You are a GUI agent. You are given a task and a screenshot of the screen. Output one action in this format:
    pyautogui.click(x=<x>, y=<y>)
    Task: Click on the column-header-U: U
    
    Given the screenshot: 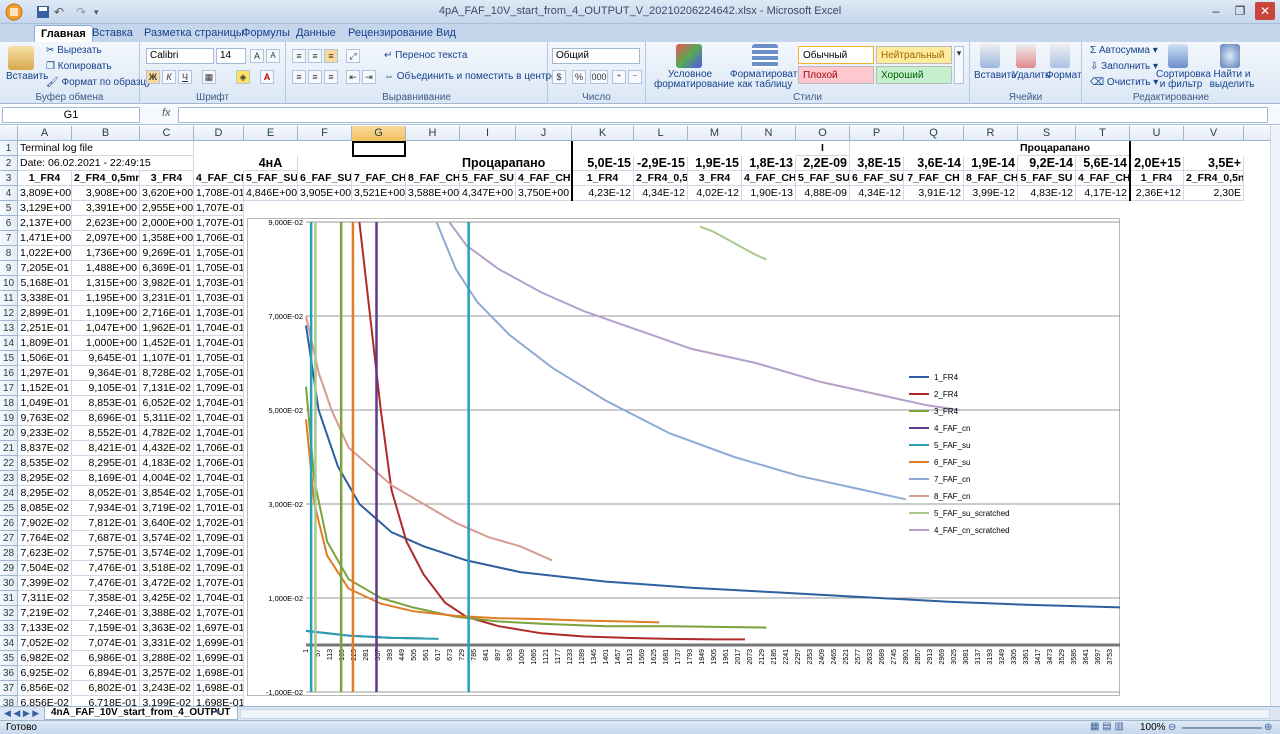 What is the action you would take?
    pyautogui.click(x=1157, y=133)
    